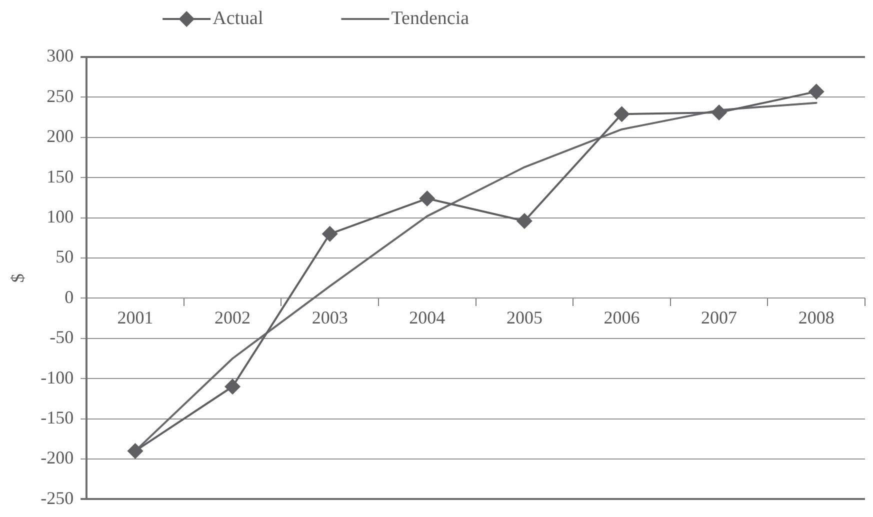  I want to click on y-tick-label: 200, so click(60, 136).